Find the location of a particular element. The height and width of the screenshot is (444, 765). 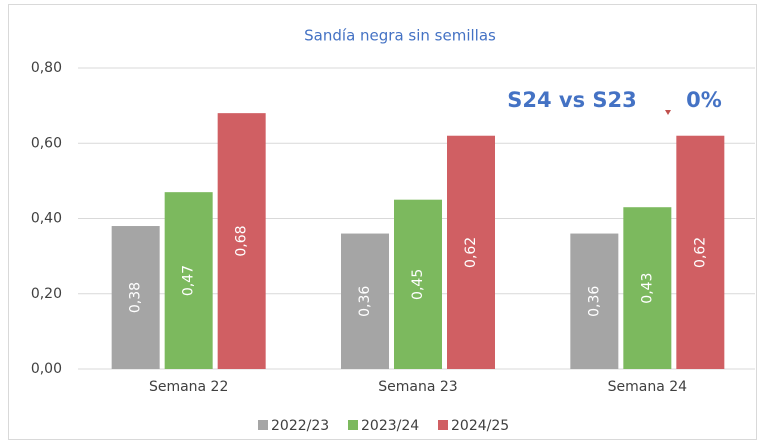

legend-label: 2023/24 is located at coordinates (390, 426).